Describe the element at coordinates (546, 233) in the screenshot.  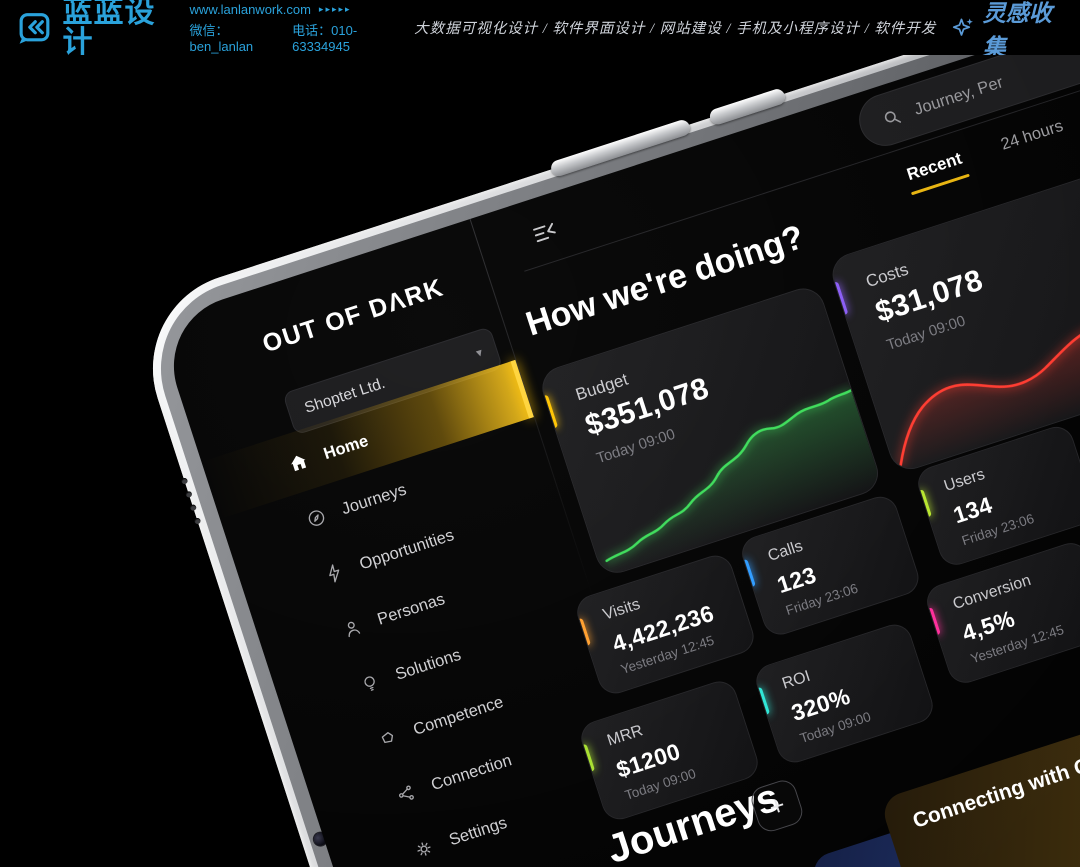
I see `collapse-sidebar-icon` at that location.